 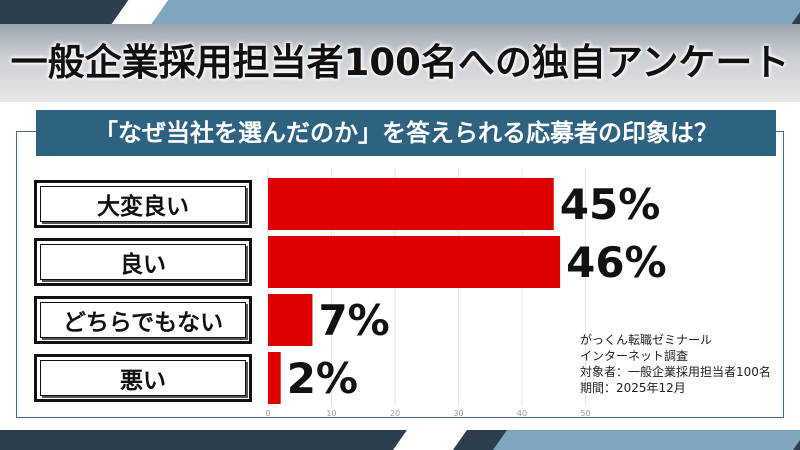 What do you see at coordinates (395, 413) in the screenshot?
I see `x-tick-label: 20` at bounding box center [395, 413].